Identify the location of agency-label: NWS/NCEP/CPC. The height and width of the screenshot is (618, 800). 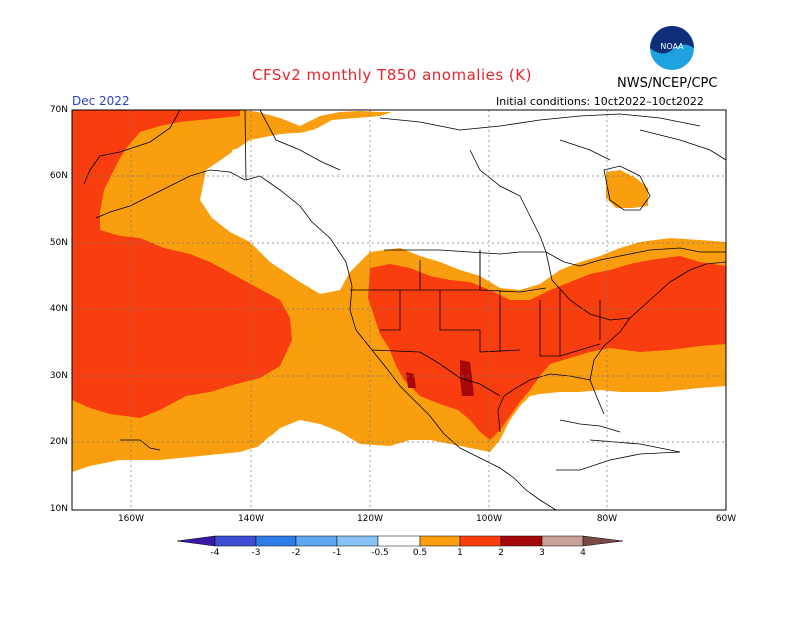
(667, 83).